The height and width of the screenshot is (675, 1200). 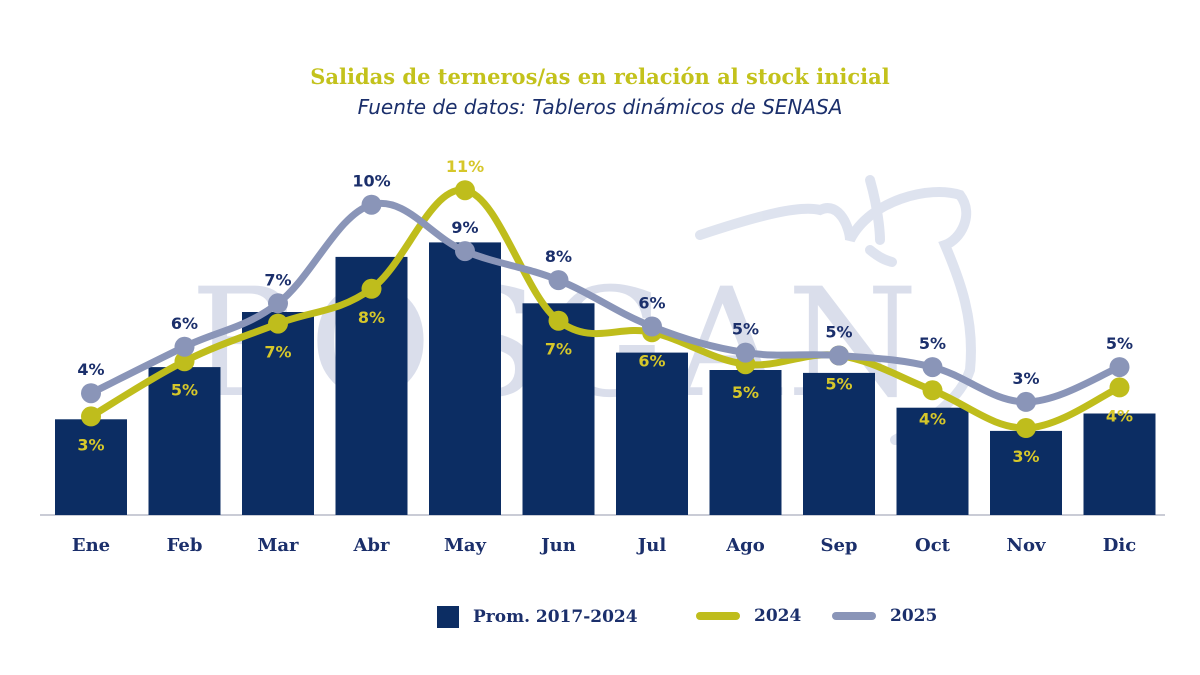 I want to click on label-2024-may: 11%, so click(x=465, y=166).